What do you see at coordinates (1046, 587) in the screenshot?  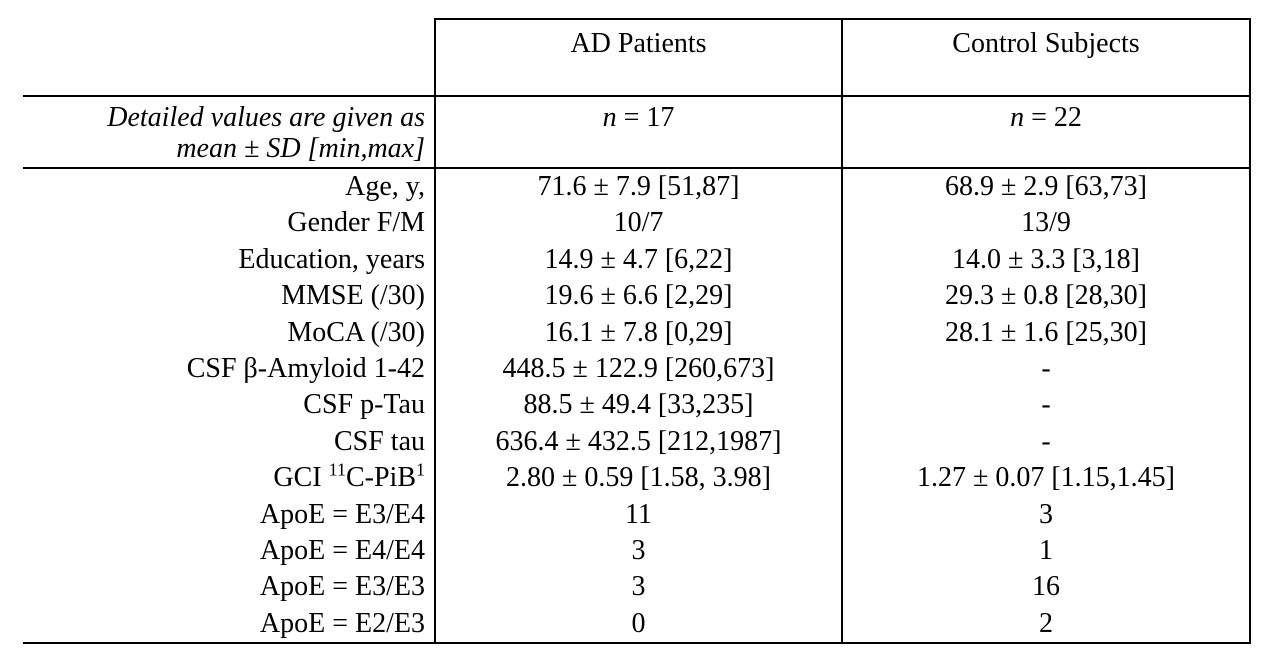 I see `control-value: 16` at bounding box center [1046, 587].